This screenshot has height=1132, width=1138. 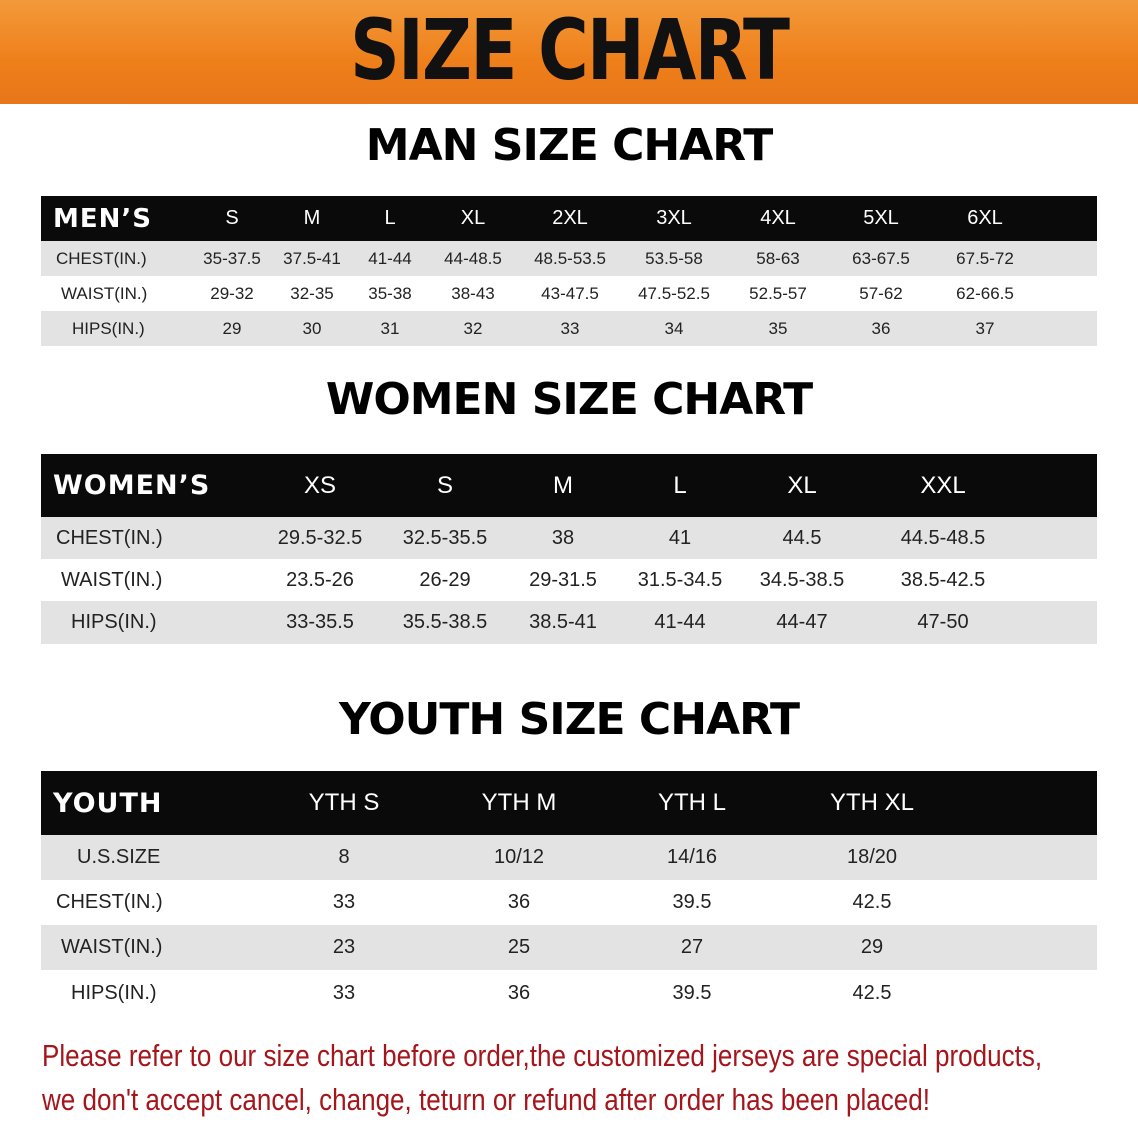 I want to click on table-cell: 35, so click(x=778, y=328).